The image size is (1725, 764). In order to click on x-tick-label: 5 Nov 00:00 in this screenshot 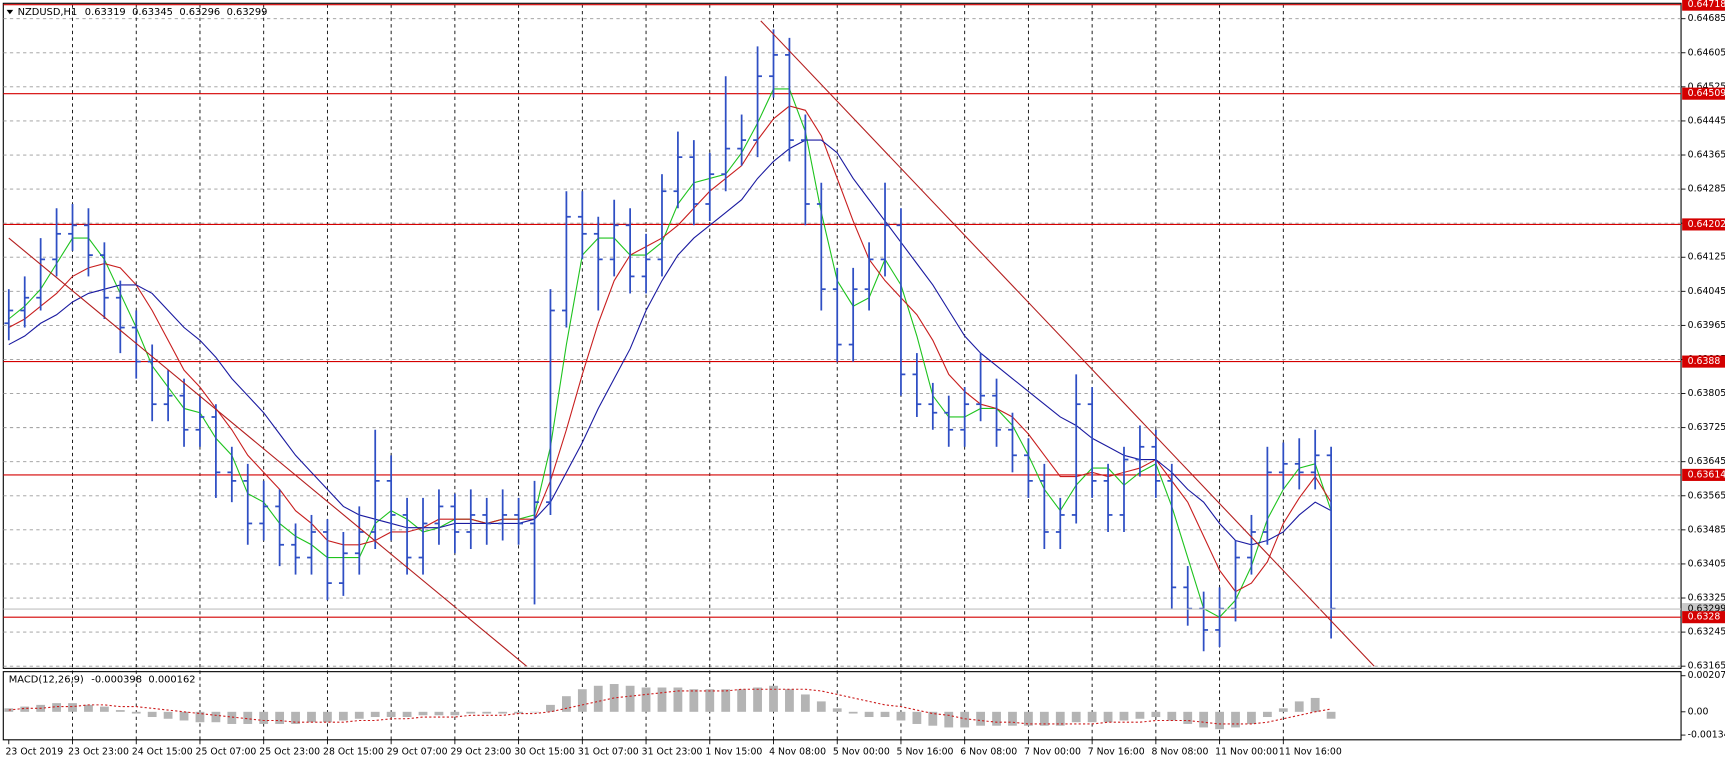, I will do `click(861, 751)`.